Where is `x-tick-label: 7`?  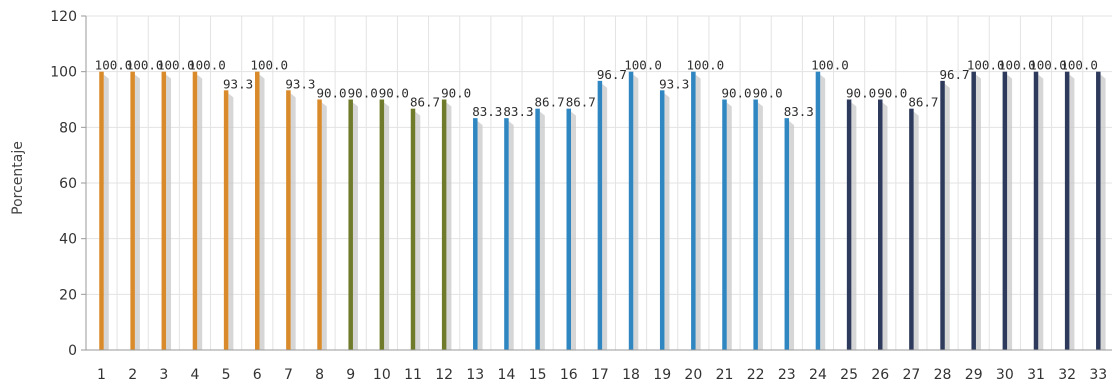 x-tick-label: 7 is located at coordinates (288, 375).